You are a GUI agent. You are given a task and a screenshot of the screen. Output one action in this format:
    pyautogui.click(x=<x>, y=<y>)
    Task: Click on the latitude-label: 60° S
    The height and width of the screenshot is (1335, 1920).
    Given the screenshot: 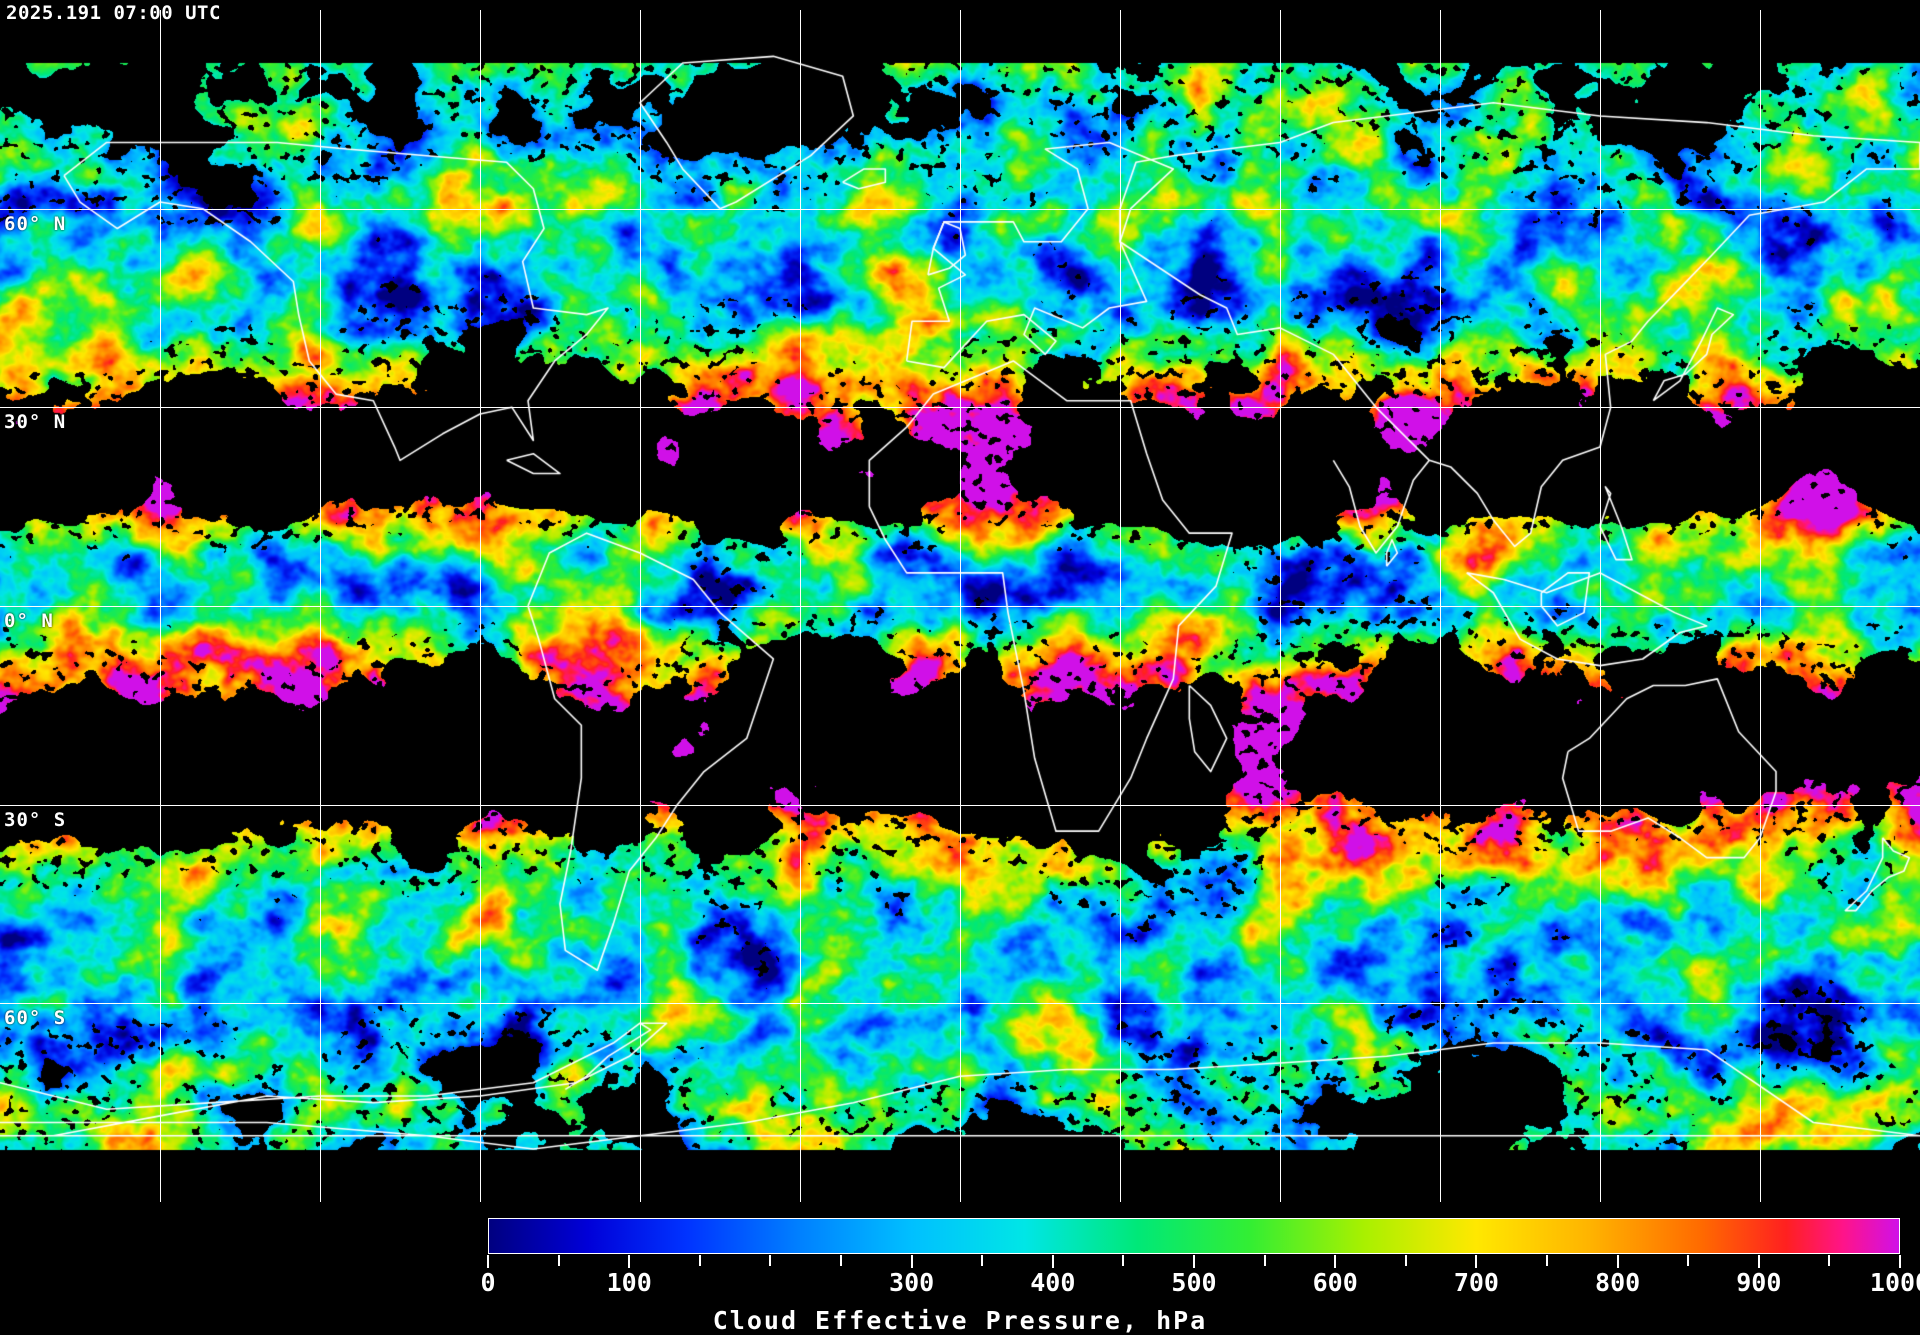 What is the action you would take?
    pyautogui.click(x=35, y=1018)
    